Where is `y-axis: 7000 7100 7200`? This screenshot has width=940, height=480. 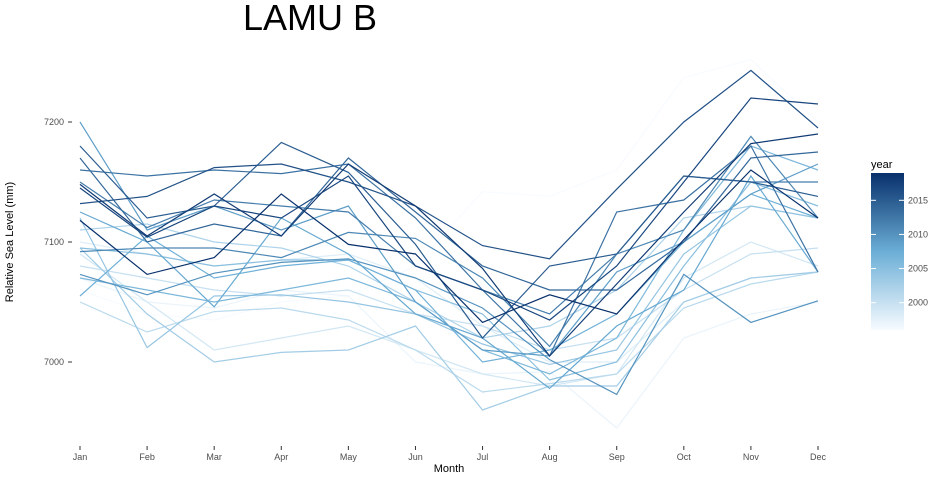
y-axis: 7000 7100 7200 is located at coordinates (58, 242).